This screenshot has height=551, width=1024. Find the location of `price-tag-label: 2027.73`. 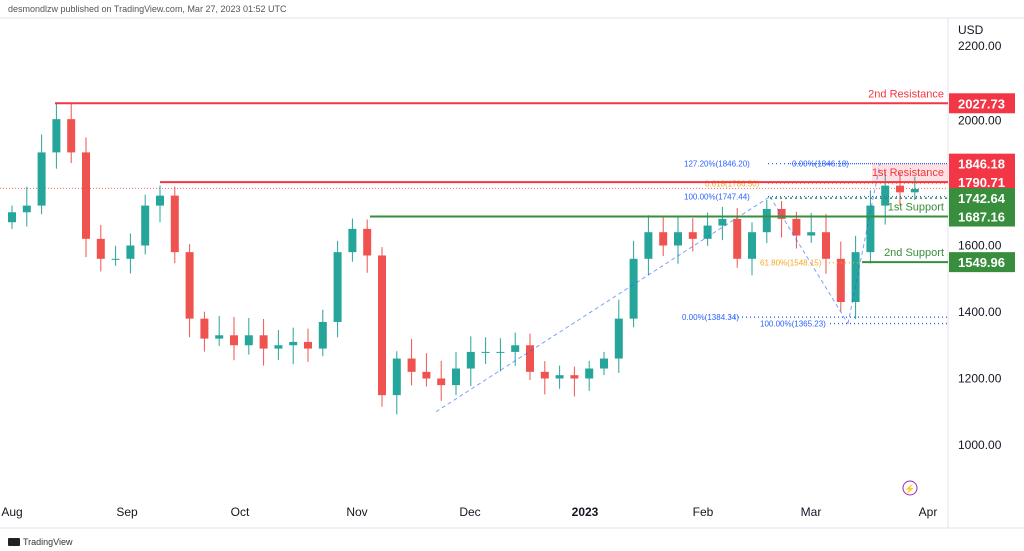

price-tag-label: 2027.73 is located at coordinates (981, 103).